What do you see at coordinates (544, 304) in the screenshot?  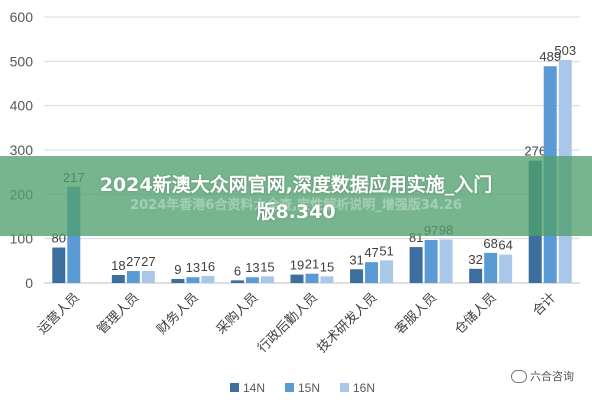 I see `x-tick-label: 合计` at bounding box center [544, 304].